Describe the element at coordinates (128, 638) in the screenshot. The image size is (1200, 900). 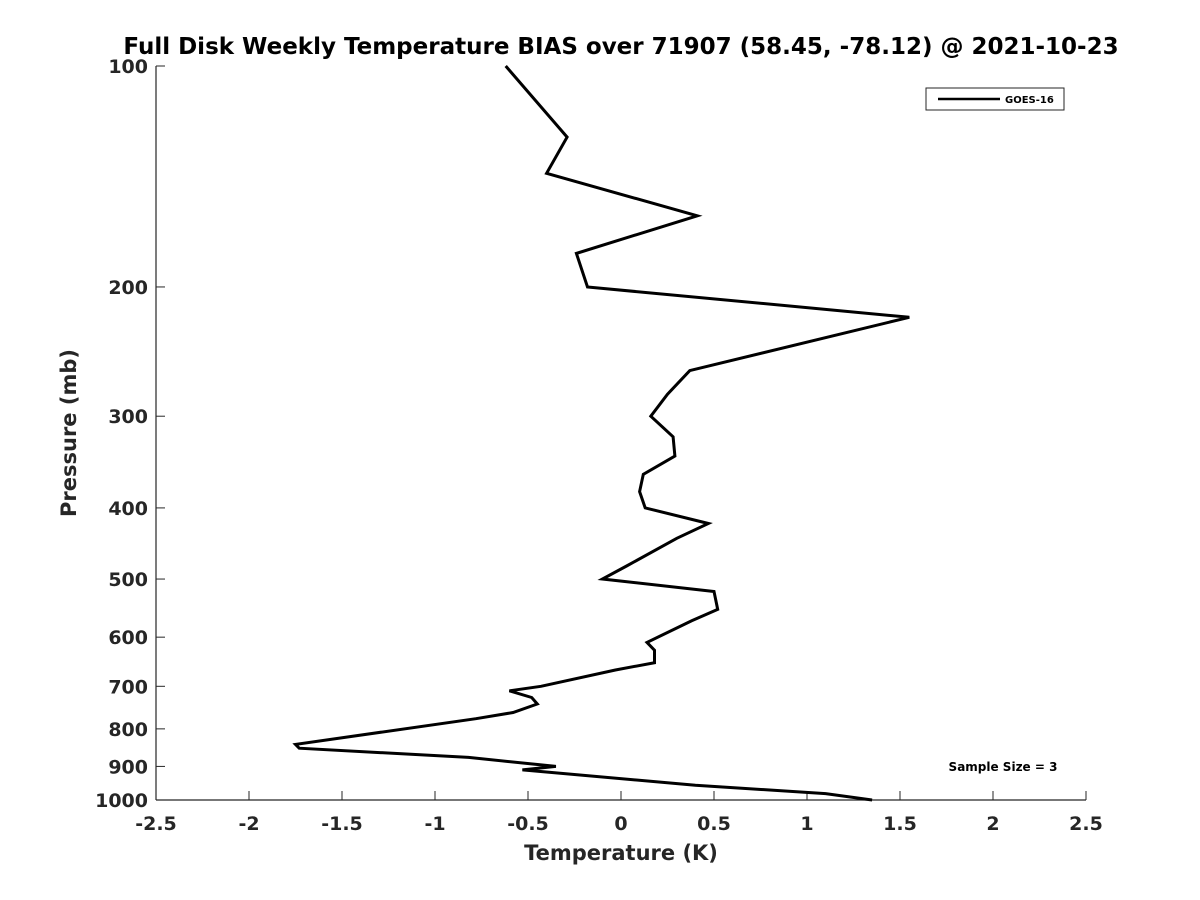
I see `y-tick-label: 600` at that location.